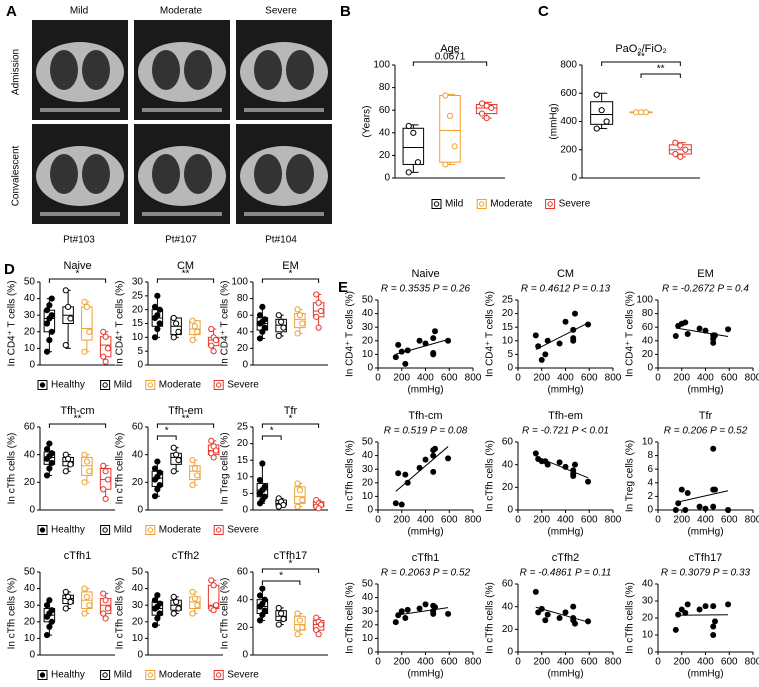 The width and height of the screenshot is (759, 687). What do you see at coordinates (368, 584) in the screenshot?
I see `y-tick-label: 50` at bounding box center [368, 584].